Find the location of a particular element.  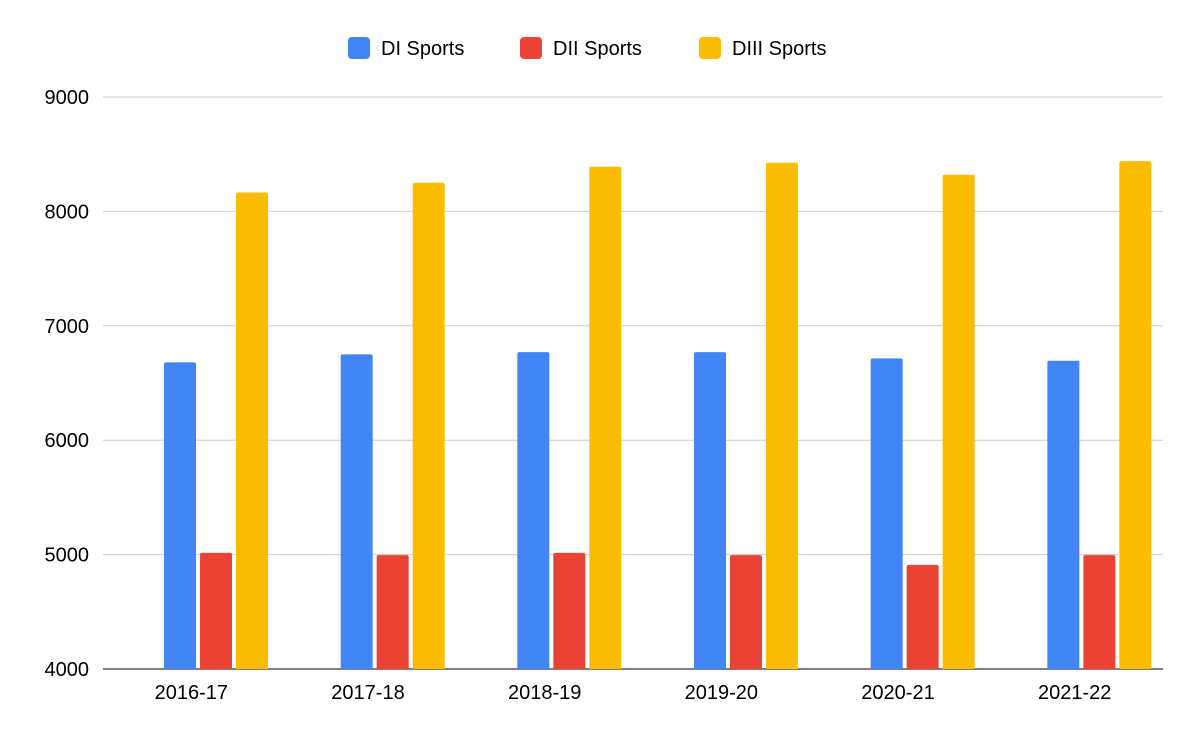

y-tick-label: 4000 is located at coordinates (67, 670).